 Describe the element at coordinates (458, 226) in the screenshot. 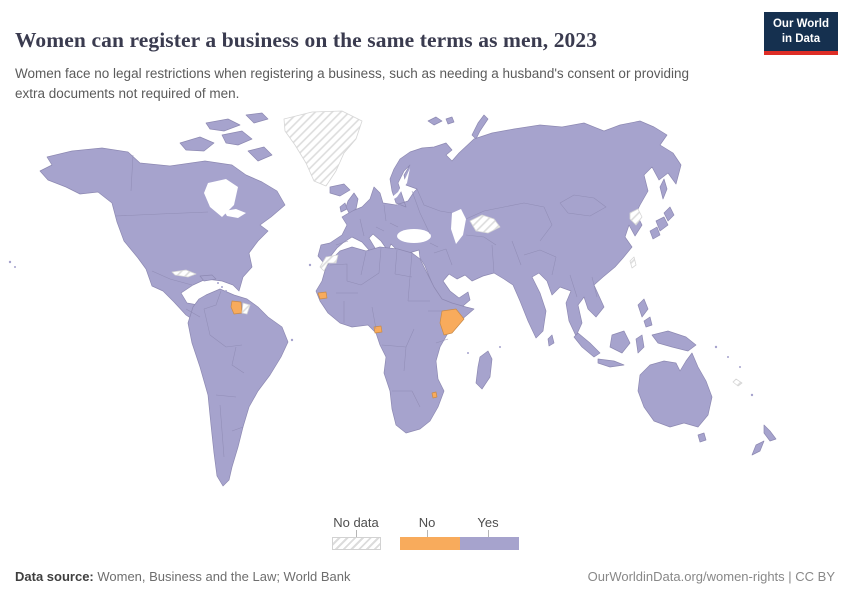

I see `caspian-sea` at that location.